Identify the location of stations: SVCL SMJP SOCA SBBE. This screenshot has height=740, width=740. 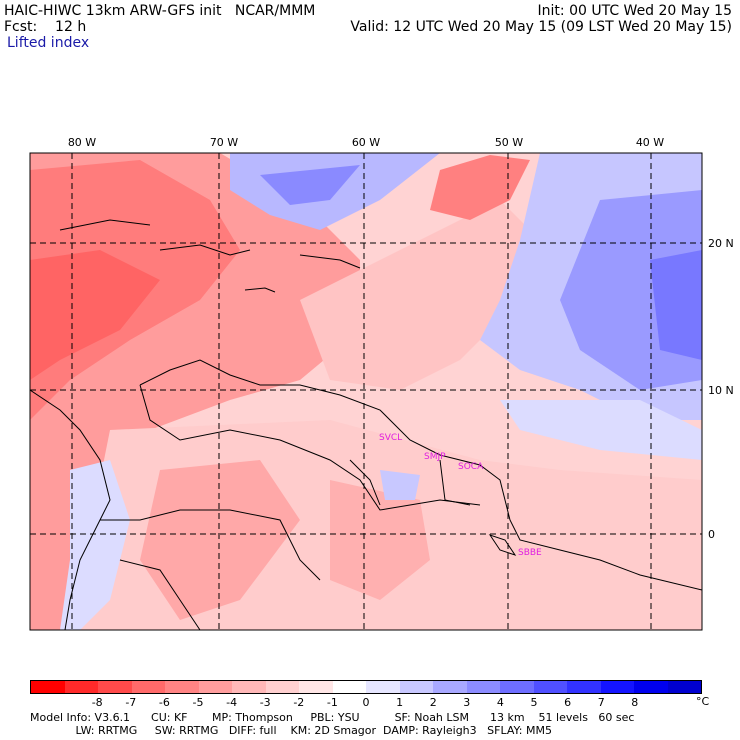
(460, 495).